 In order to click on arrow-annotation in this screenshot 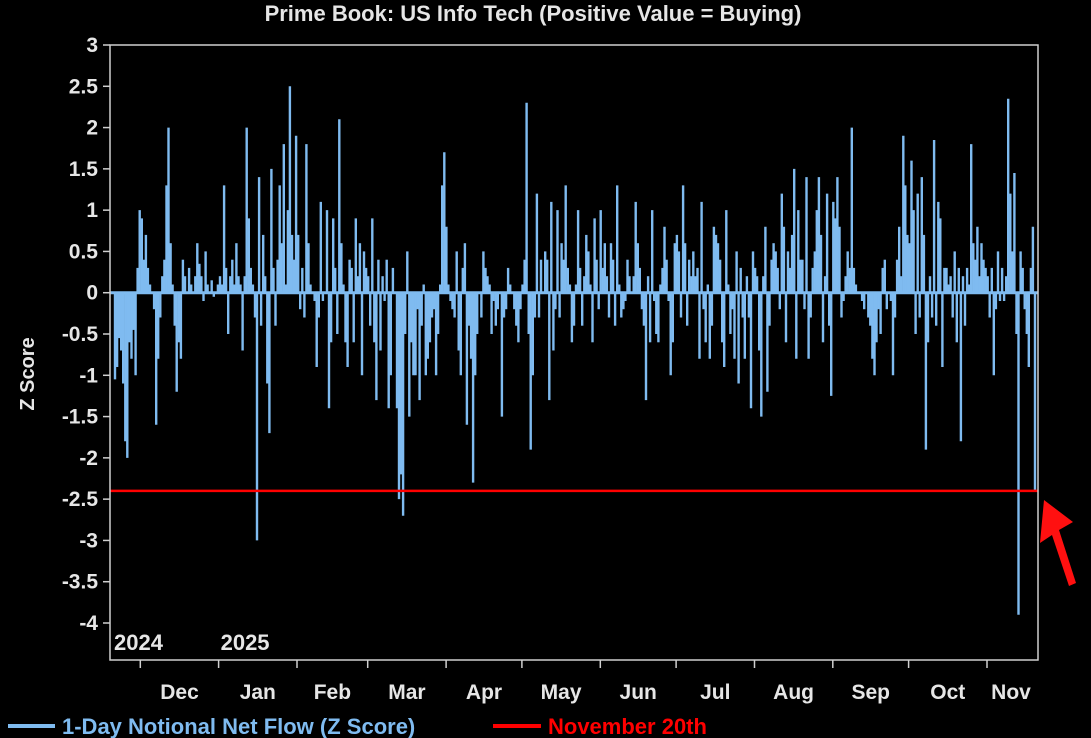, I will do `click(1058, 543)`.